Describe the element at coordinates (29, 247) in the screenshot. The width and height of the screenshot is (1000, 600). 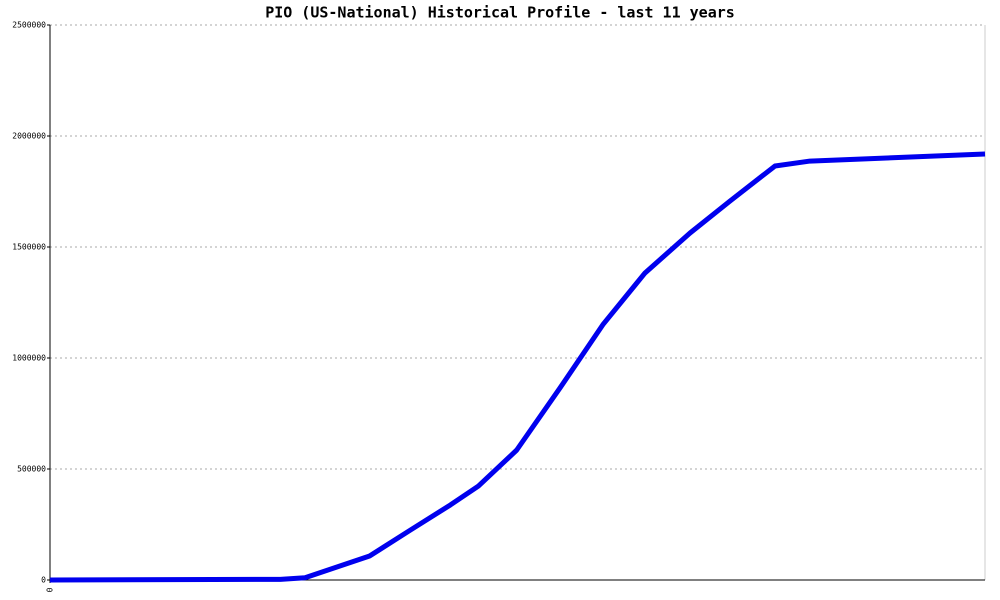
I see `y-tick-label: 1500000` at that location.